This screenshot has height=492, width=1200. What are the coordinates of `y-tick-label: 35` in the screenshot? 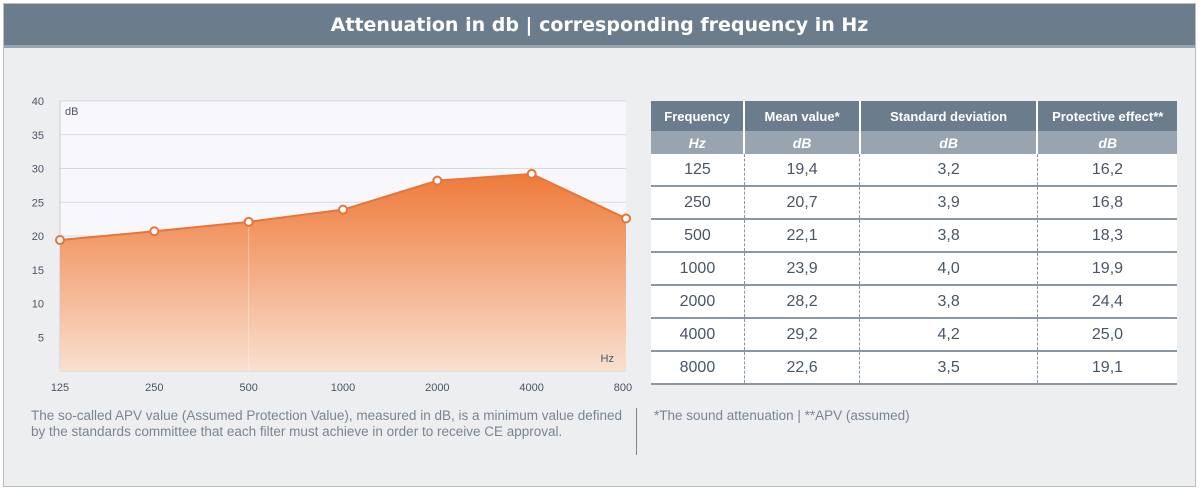 It's located at (38, 136).